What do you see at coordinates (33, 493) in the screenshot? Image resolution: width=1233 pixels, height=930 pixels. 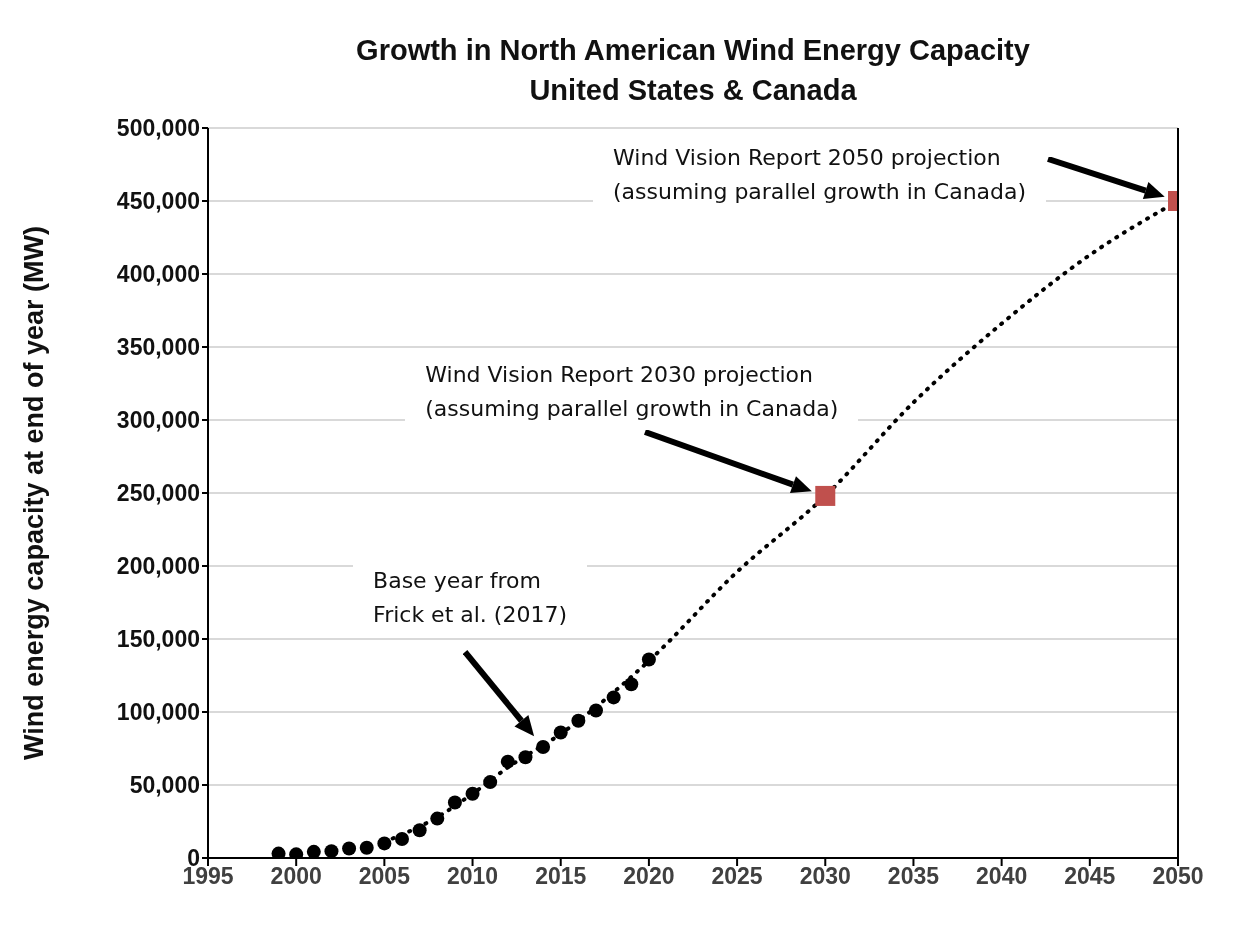 I see `y-axis-title: Wind energy capacity at end of year (MW)` at bounding box center [33, 493].